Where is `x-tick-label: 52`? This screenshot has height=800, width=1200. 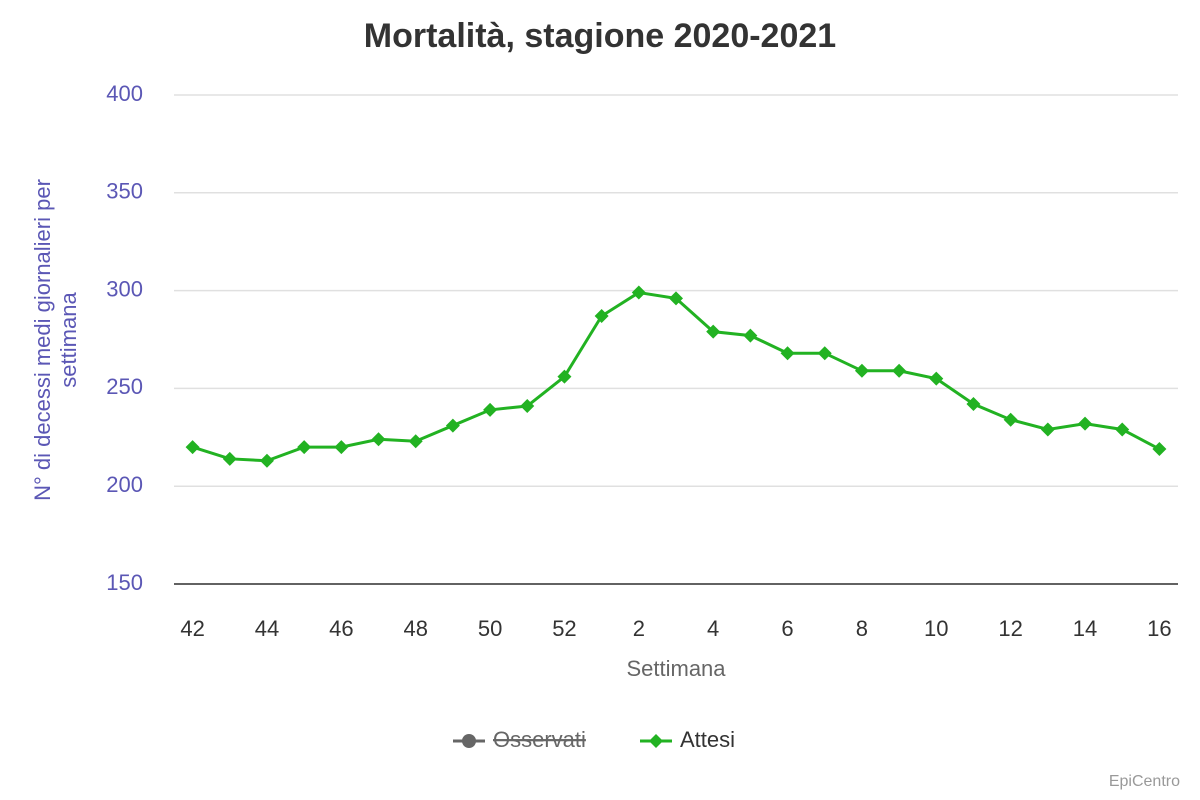
x-tick-label: 52 is located at coordinates (564, 628).